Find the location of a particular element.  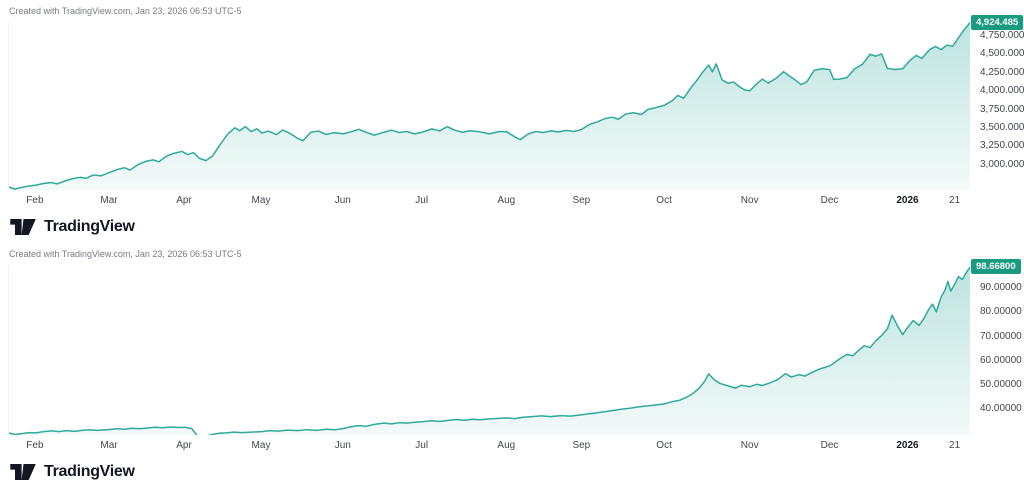

y-axis-label: 4,500.000 is located at coordinates (1002, 54).